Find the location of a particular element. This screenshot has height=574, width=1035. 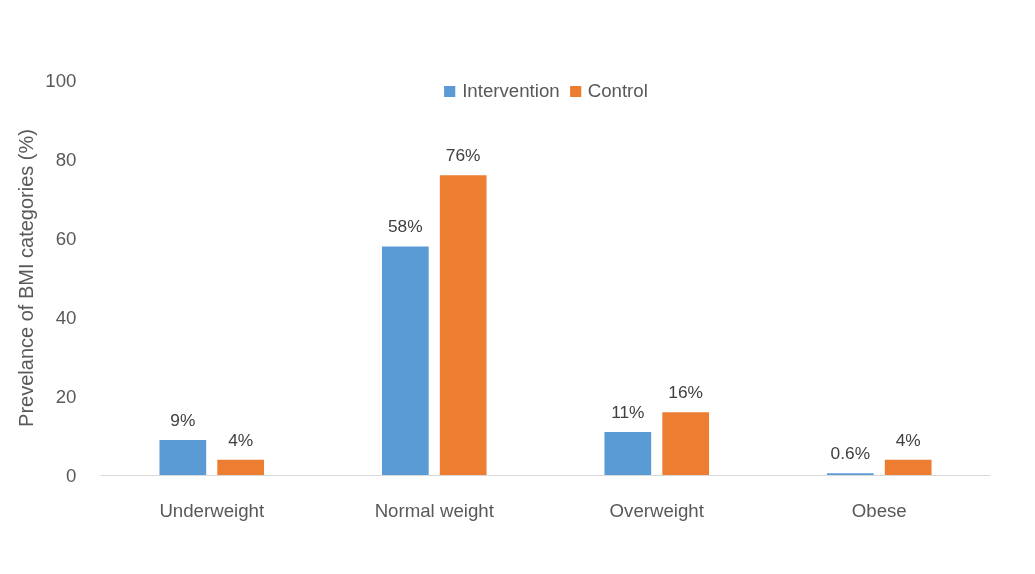

x-tick-label: Normal weight is located at coordinates (434, 510).